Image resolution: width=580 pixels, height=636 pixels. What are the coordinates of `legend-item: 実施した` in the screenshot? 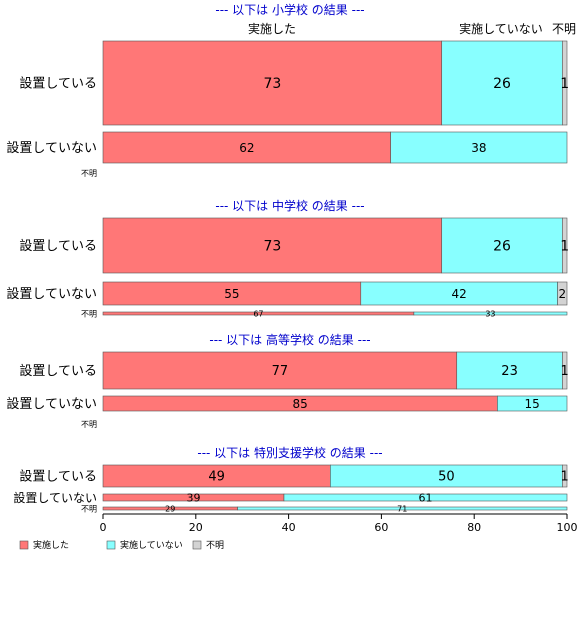 It's located at (44, 545).